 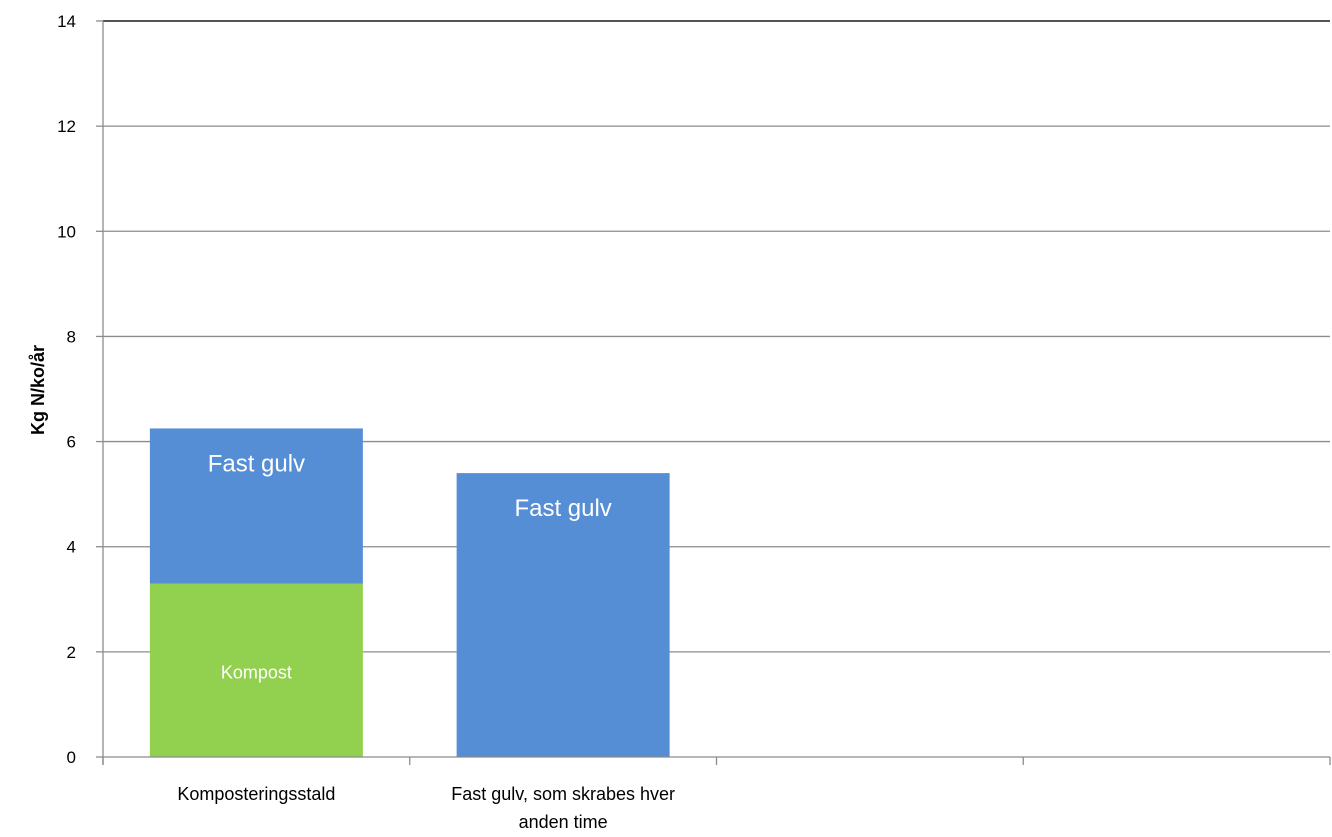 I want to click on category-label: Fast gulv, som skrabes hver, so click(x=563, y=794).